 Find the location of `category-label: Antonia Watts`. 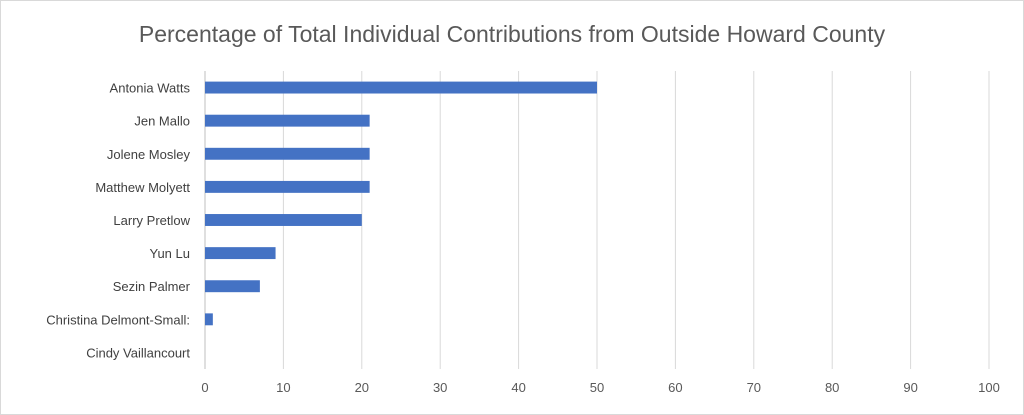

category-label: Antonia Watts is located at coordinates (150, 88).